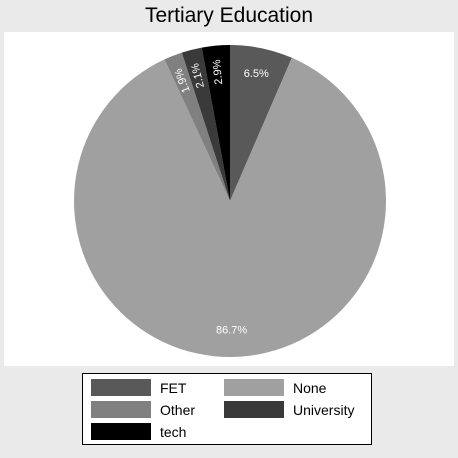 This screenshot has width=458, height=458. What do you see at coordinates (231, 330) in the screenshot?
I see `slice-label-none: 86.7%` at bounding box center [231, 330].